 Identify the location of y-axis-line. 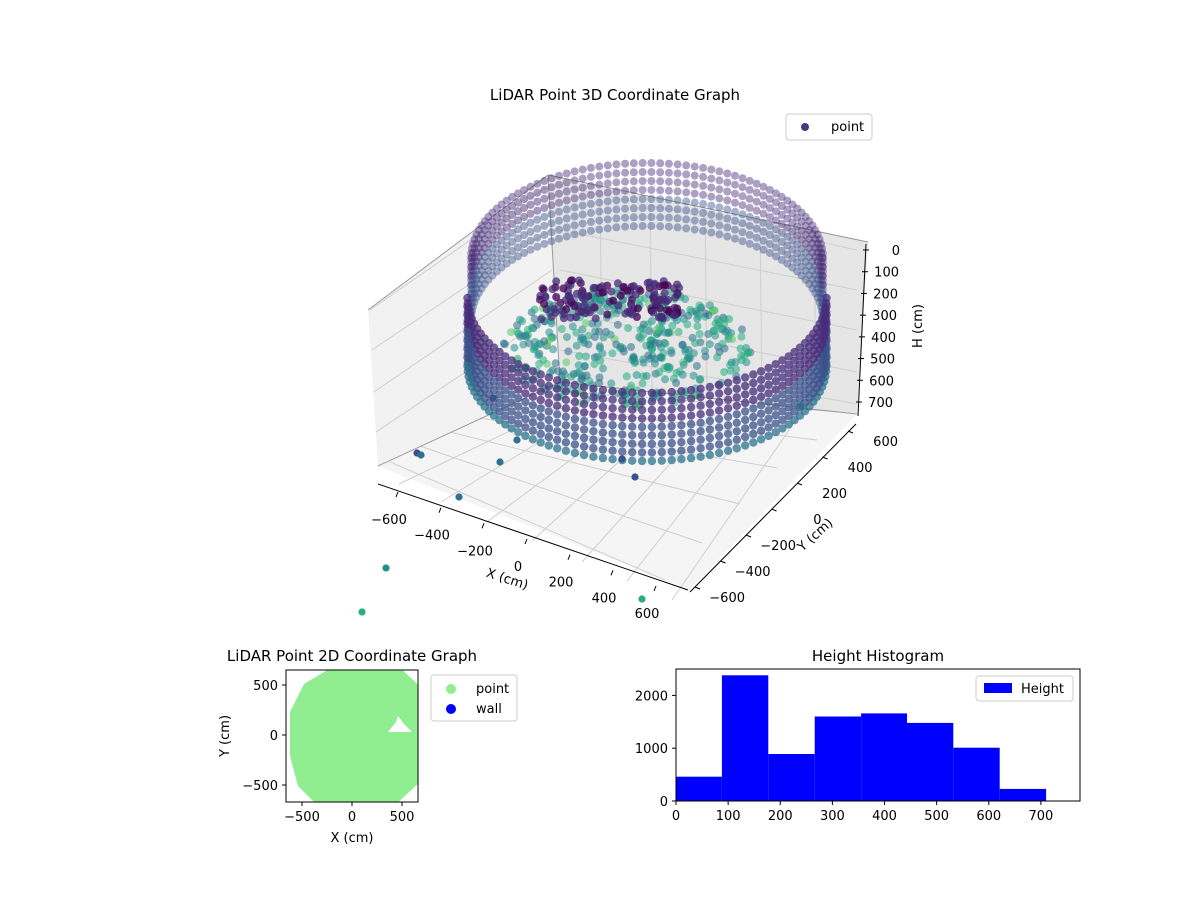
(773, 508).